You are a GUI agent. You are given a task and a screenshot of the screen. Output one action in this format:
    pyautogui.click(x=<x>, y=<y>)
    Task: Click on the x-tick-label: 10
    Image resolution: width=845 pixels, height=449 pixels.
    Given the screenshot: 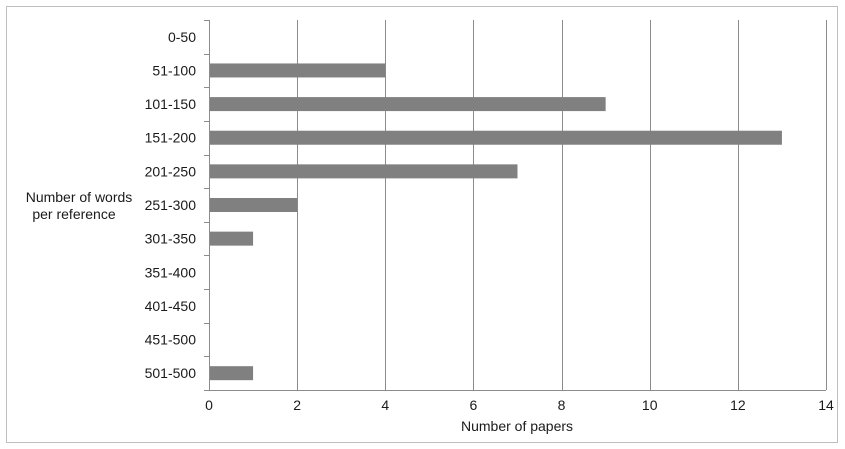 What is the action you would take?
    pyautogui.click(x=650, y=405)
    